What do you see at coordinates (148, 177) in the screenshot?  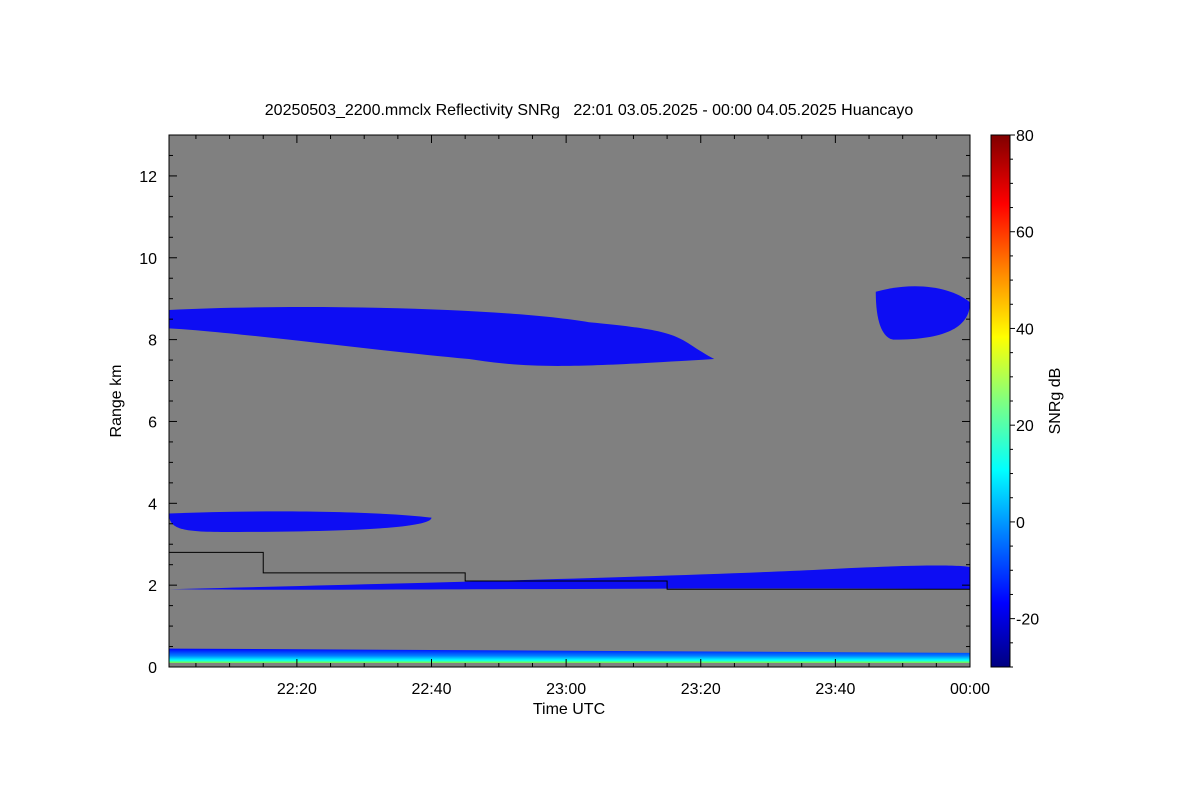 I see `y-tick-label: 12` at bounding box center [148, 177].